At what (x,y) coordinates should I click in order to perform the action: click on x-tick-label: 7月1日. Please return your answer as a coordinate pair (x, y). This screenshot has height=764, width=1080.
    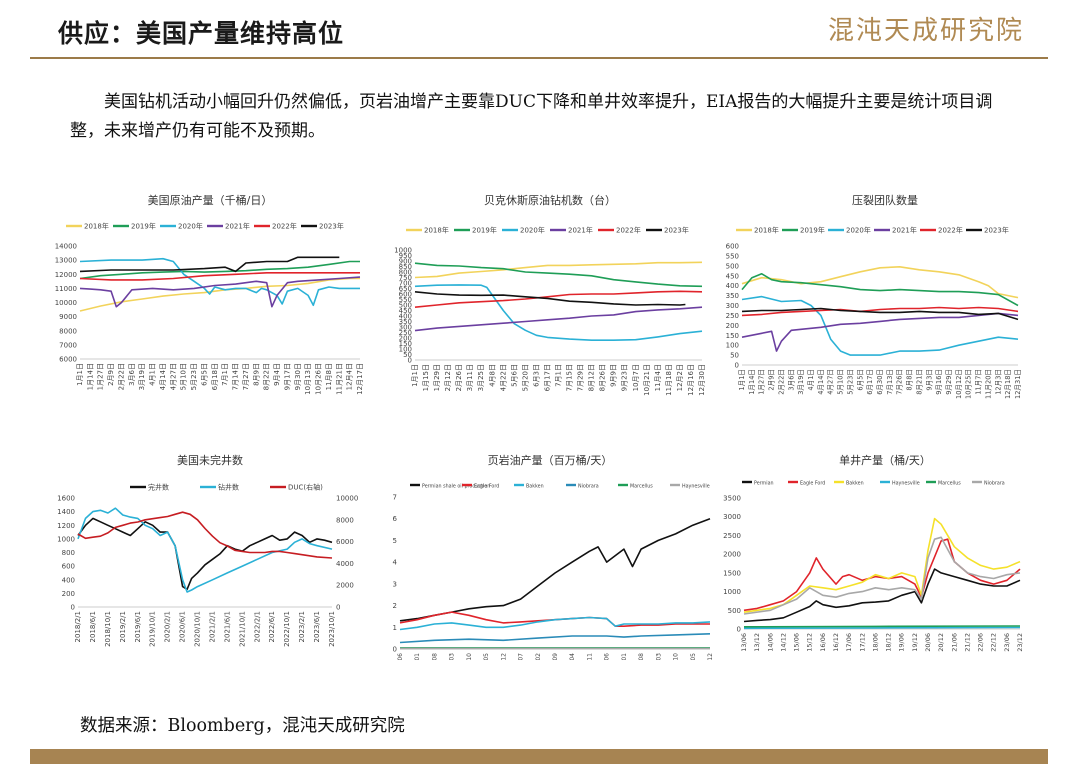
    Looking at the image, I should click on (559, 375).